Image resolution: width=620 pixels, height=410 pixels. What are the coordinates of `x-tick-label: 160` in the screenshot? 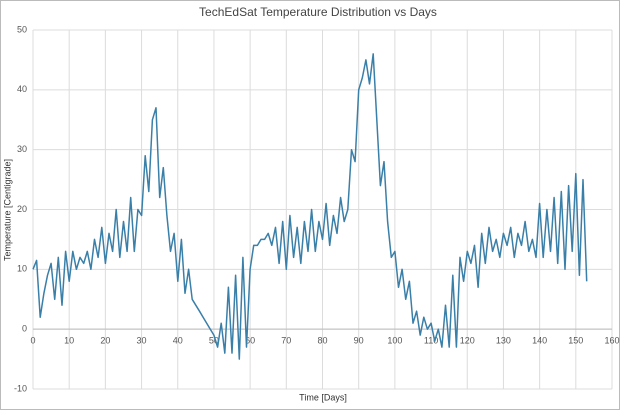 It's located at (611, 341).